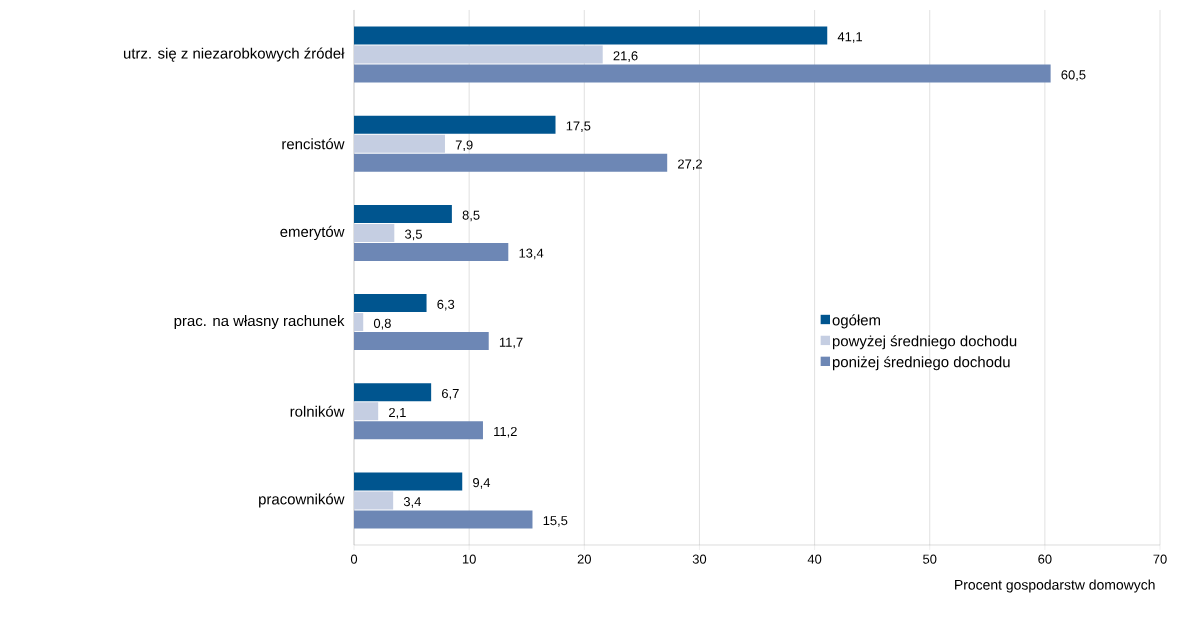 Image resolution: width=1180 pixels, height=623 pixels. I want to click on data-label: 3,4, so click(412, 502).